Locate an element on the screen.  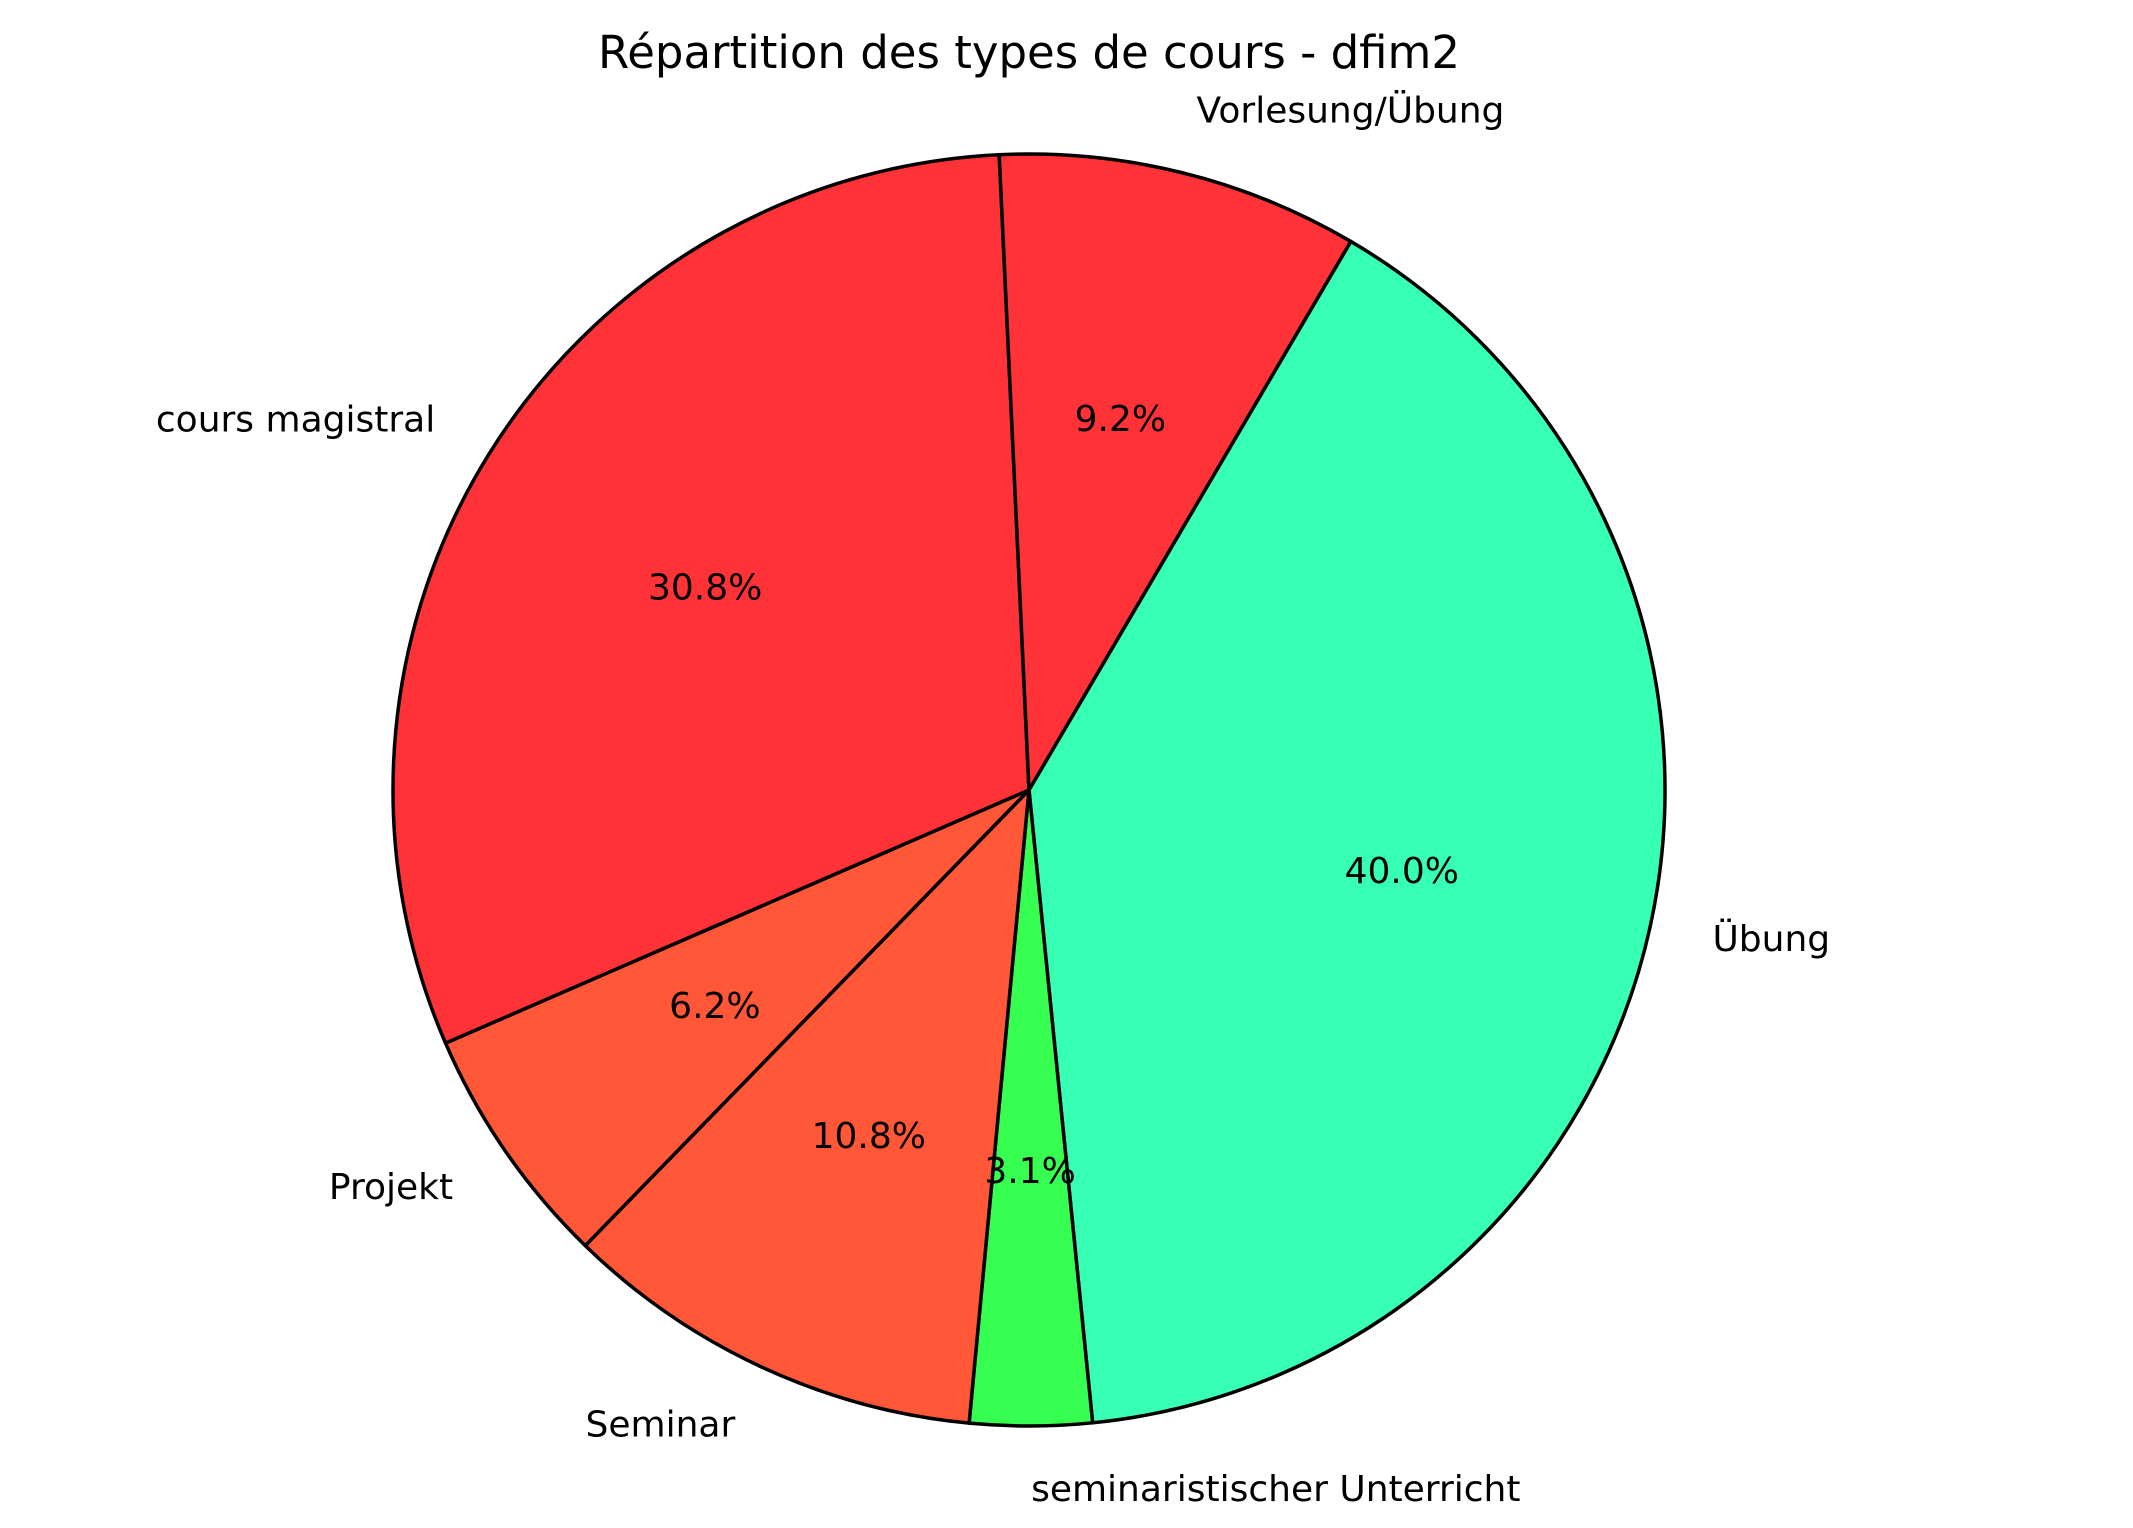
slice-label-seminaristischer-unterricht: seminaristischer Unterricht is located at coordinates (1275, 1489).